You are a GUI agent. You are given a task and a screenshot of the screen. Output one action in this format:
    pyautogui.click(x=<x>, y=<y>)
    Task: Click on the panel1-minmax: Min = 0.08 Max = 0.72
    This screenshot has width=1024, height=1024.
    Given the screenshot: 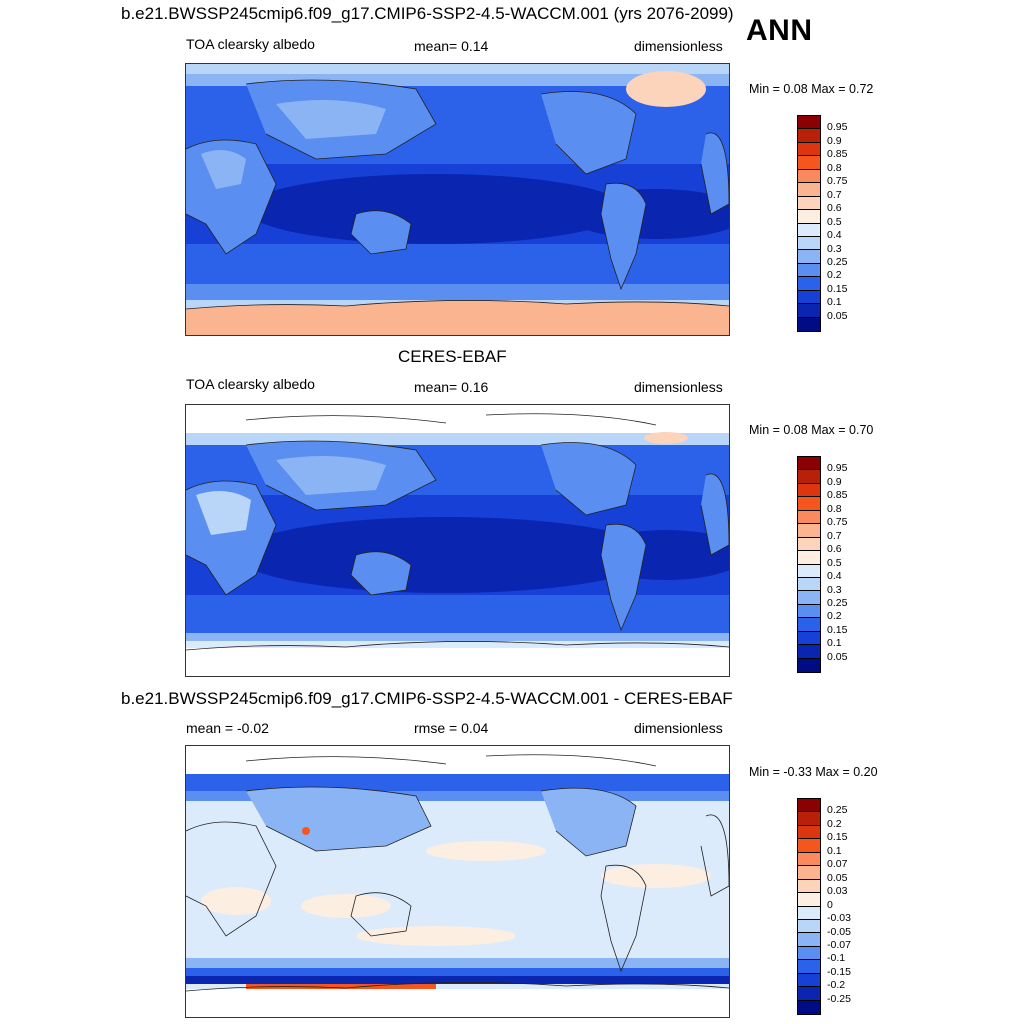 What is the action you would take?
    pyautogui.click(x=811, y=89)
    